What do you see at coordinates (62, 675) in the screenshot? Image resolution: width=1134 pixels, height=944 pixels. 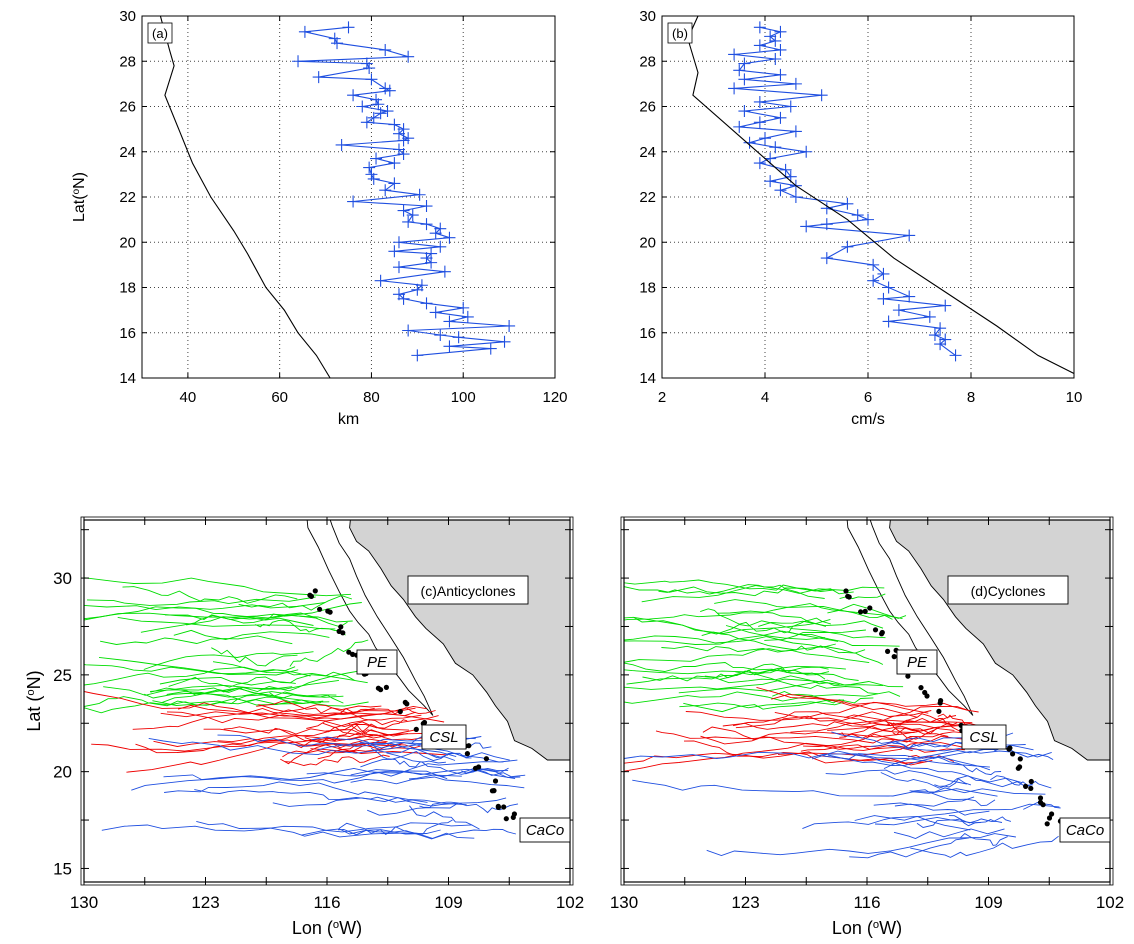 I see `y-tick-label: 25` at bounding box center [62, 675].